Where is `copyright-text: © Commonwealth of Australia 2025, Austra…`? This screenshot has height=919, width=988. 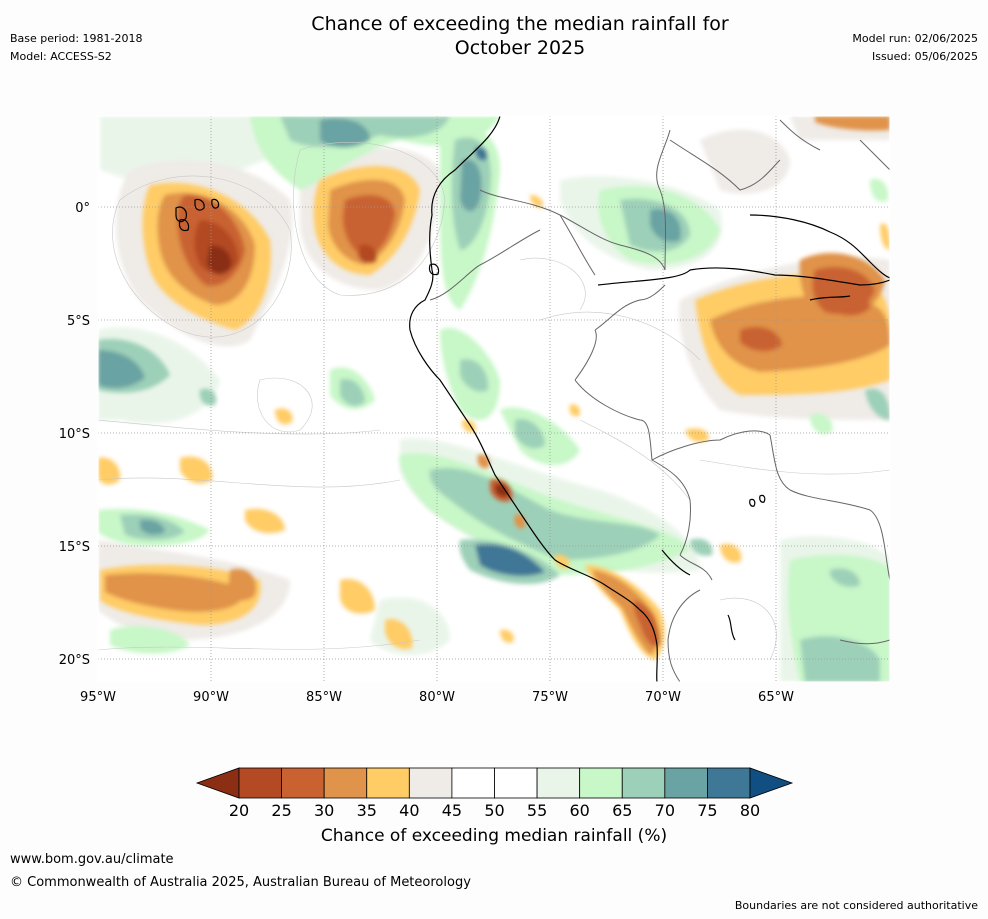 copyright-text: © Commonwealth of Australia 2025, Austra… is located at coordinates (240, 882).